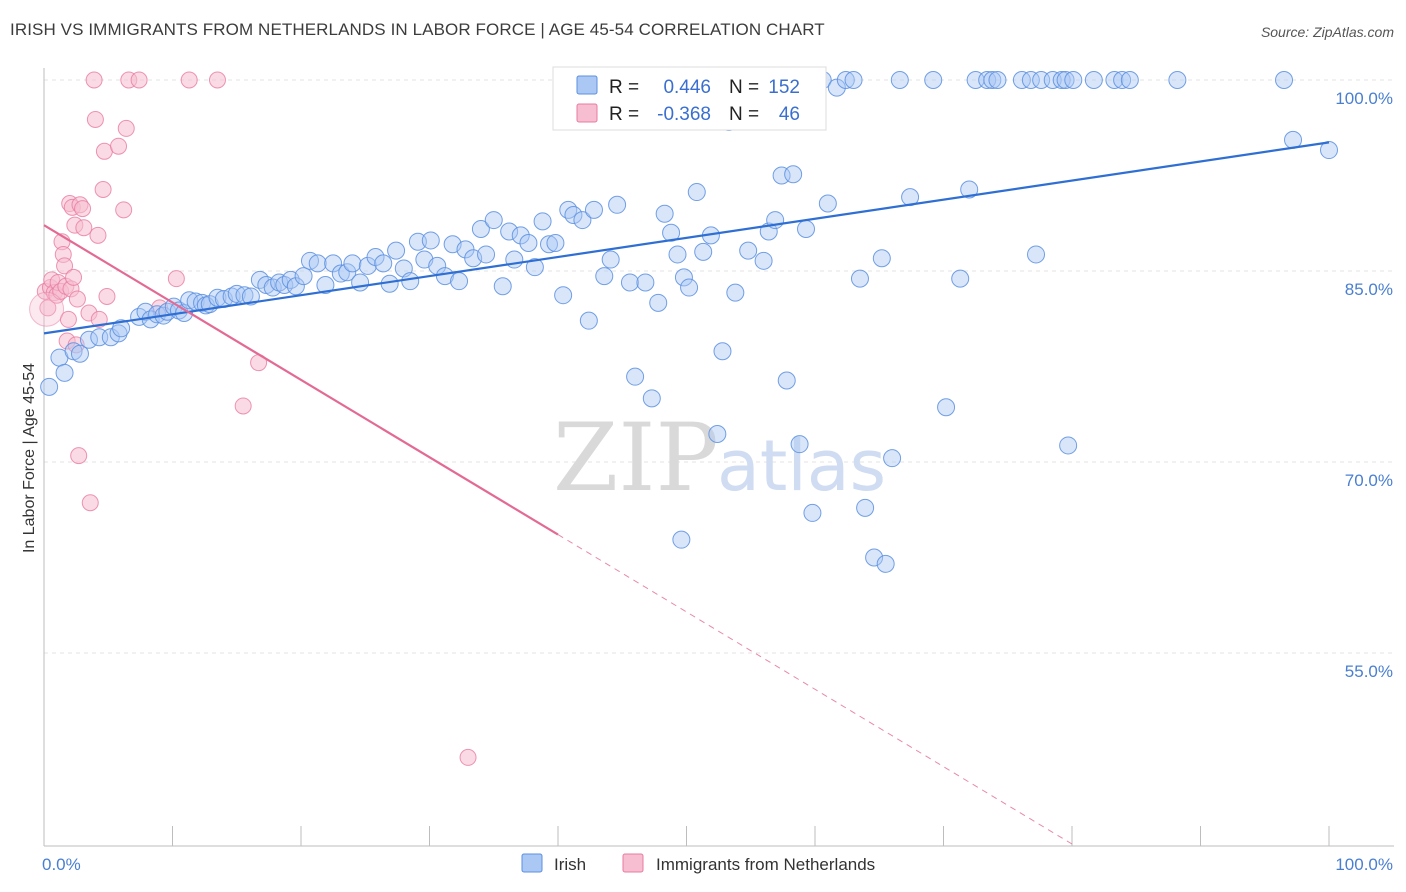 This screenshot has height=892, width=1406. I want to click on stats-neth-r-value: -0.368, so click(684, 114).